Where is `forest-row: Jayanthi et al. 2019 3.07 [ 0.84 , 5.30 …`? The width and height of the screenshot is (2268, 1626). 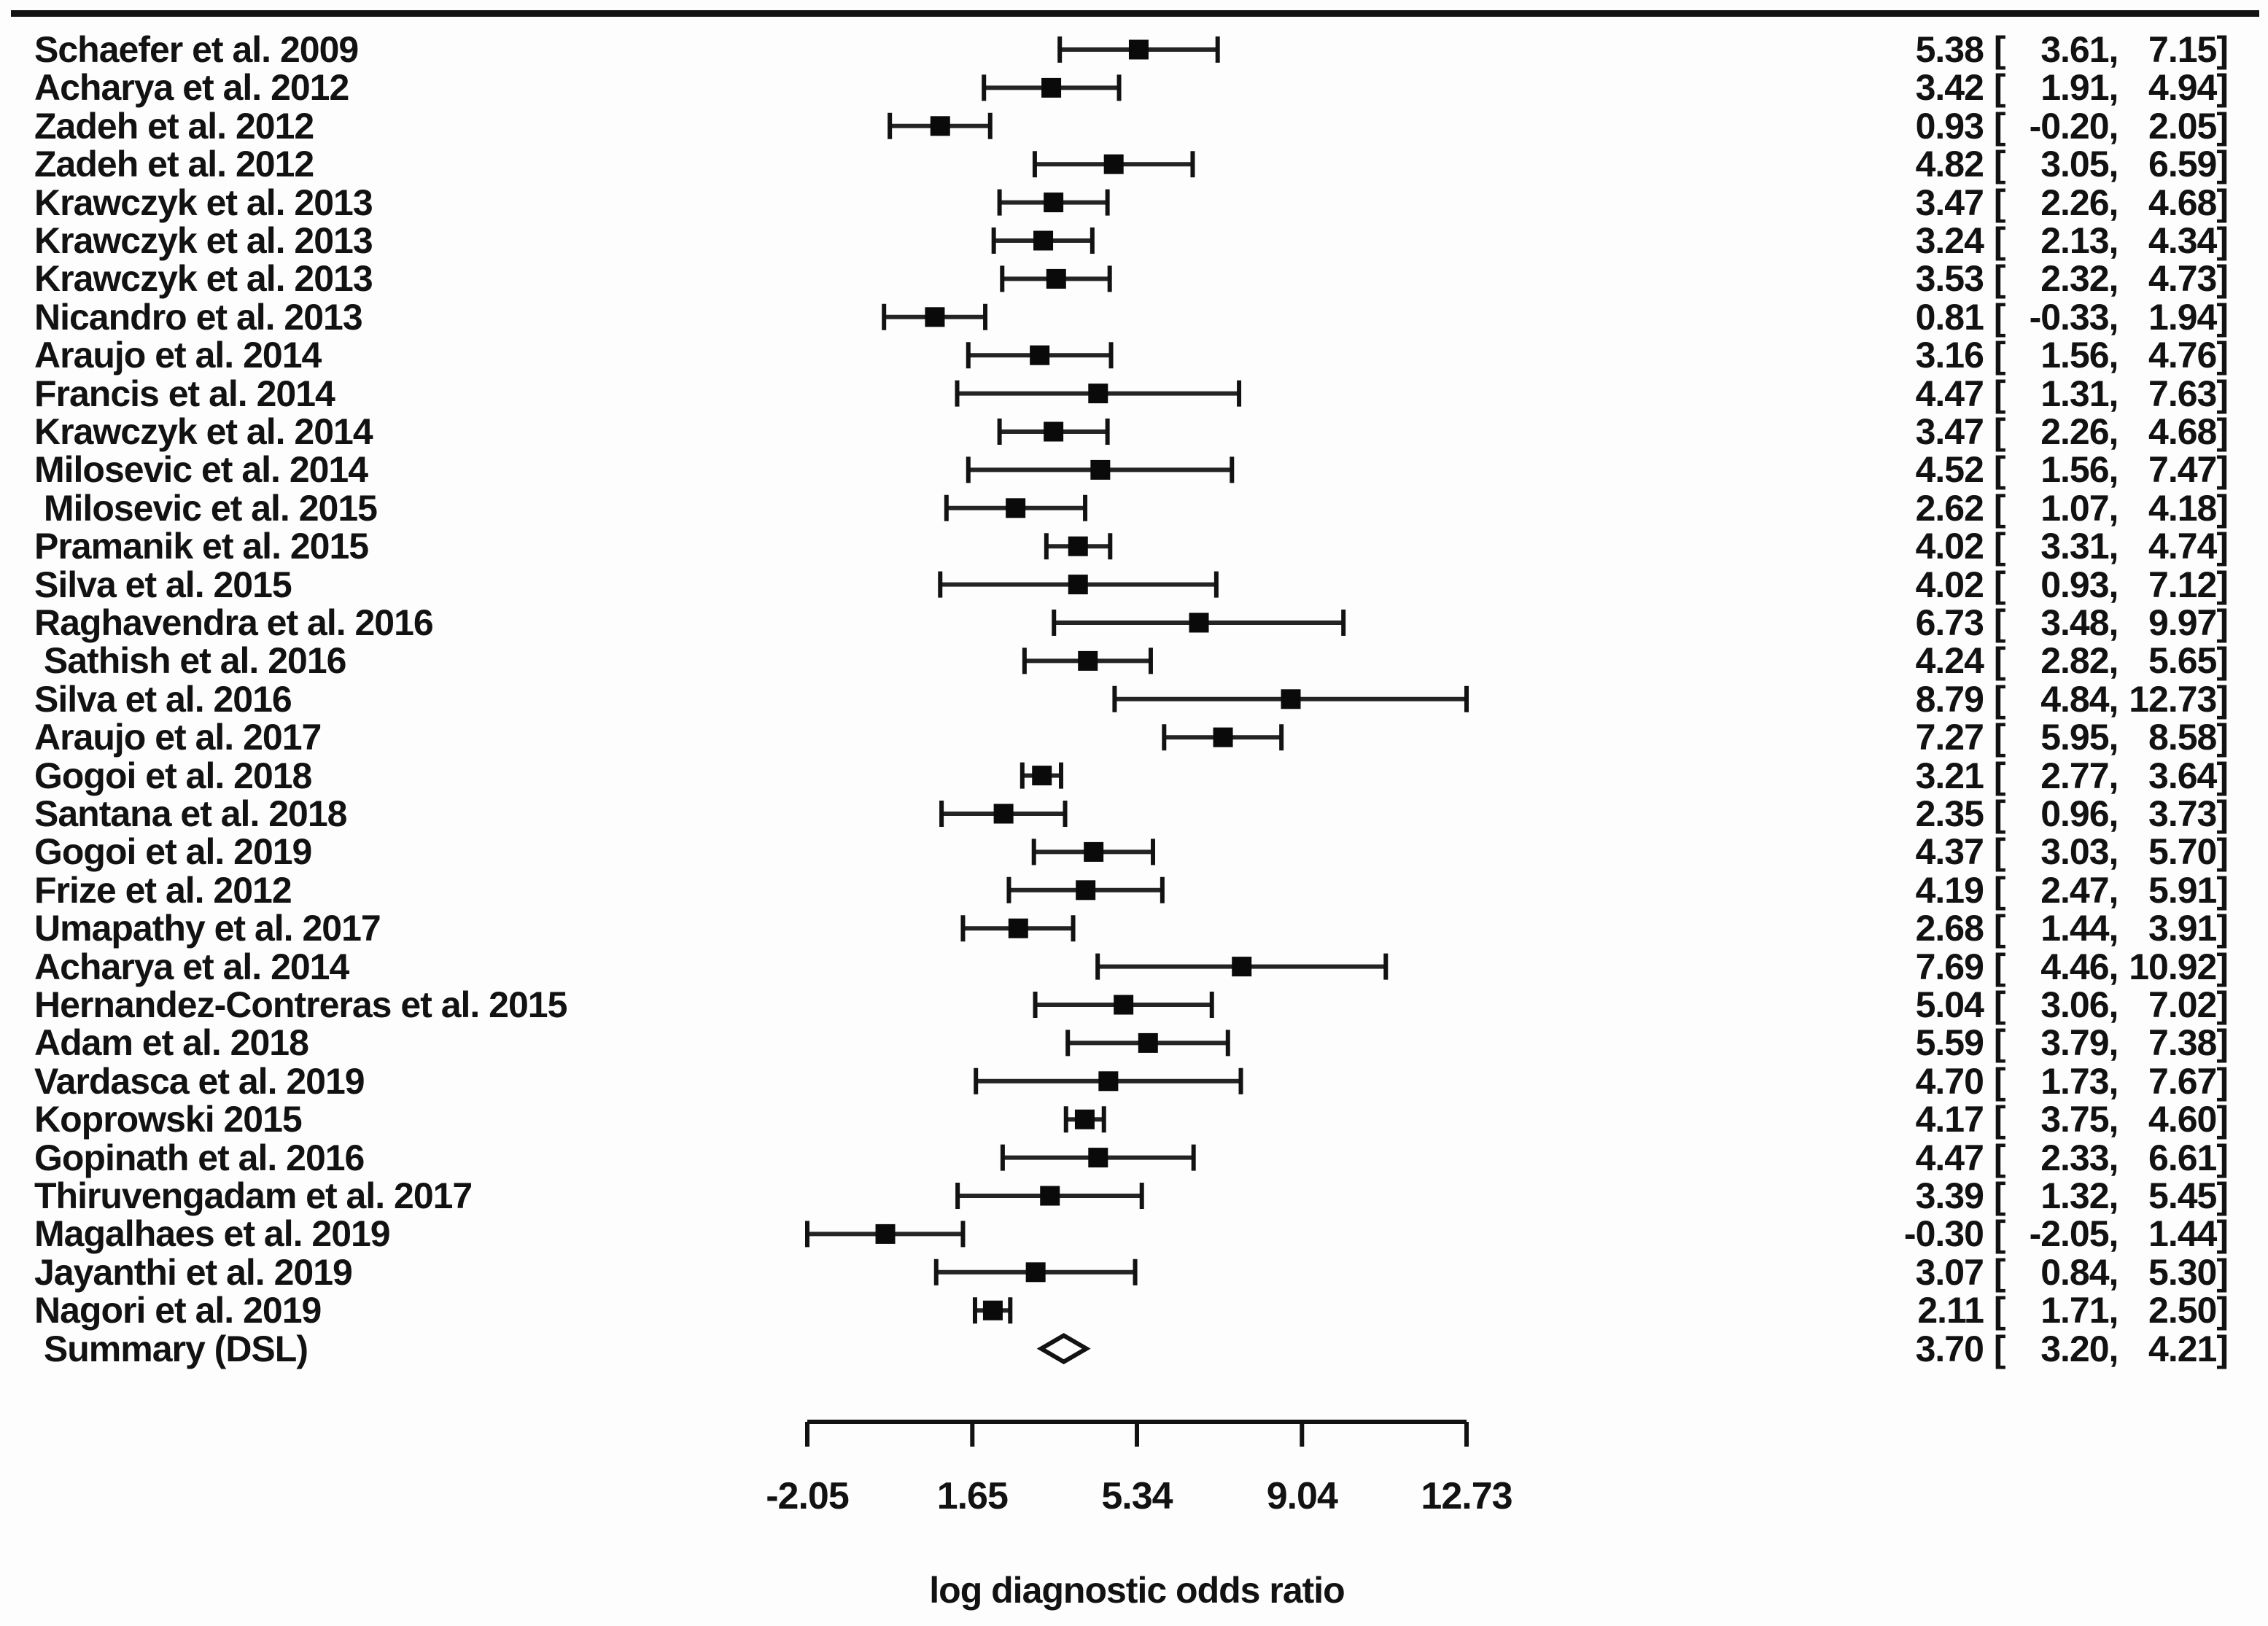
forest-row: Jayanthi et al. 2019 3.07 [ 0.84 , 5.30 … is located at coordinates (1134, 1272).